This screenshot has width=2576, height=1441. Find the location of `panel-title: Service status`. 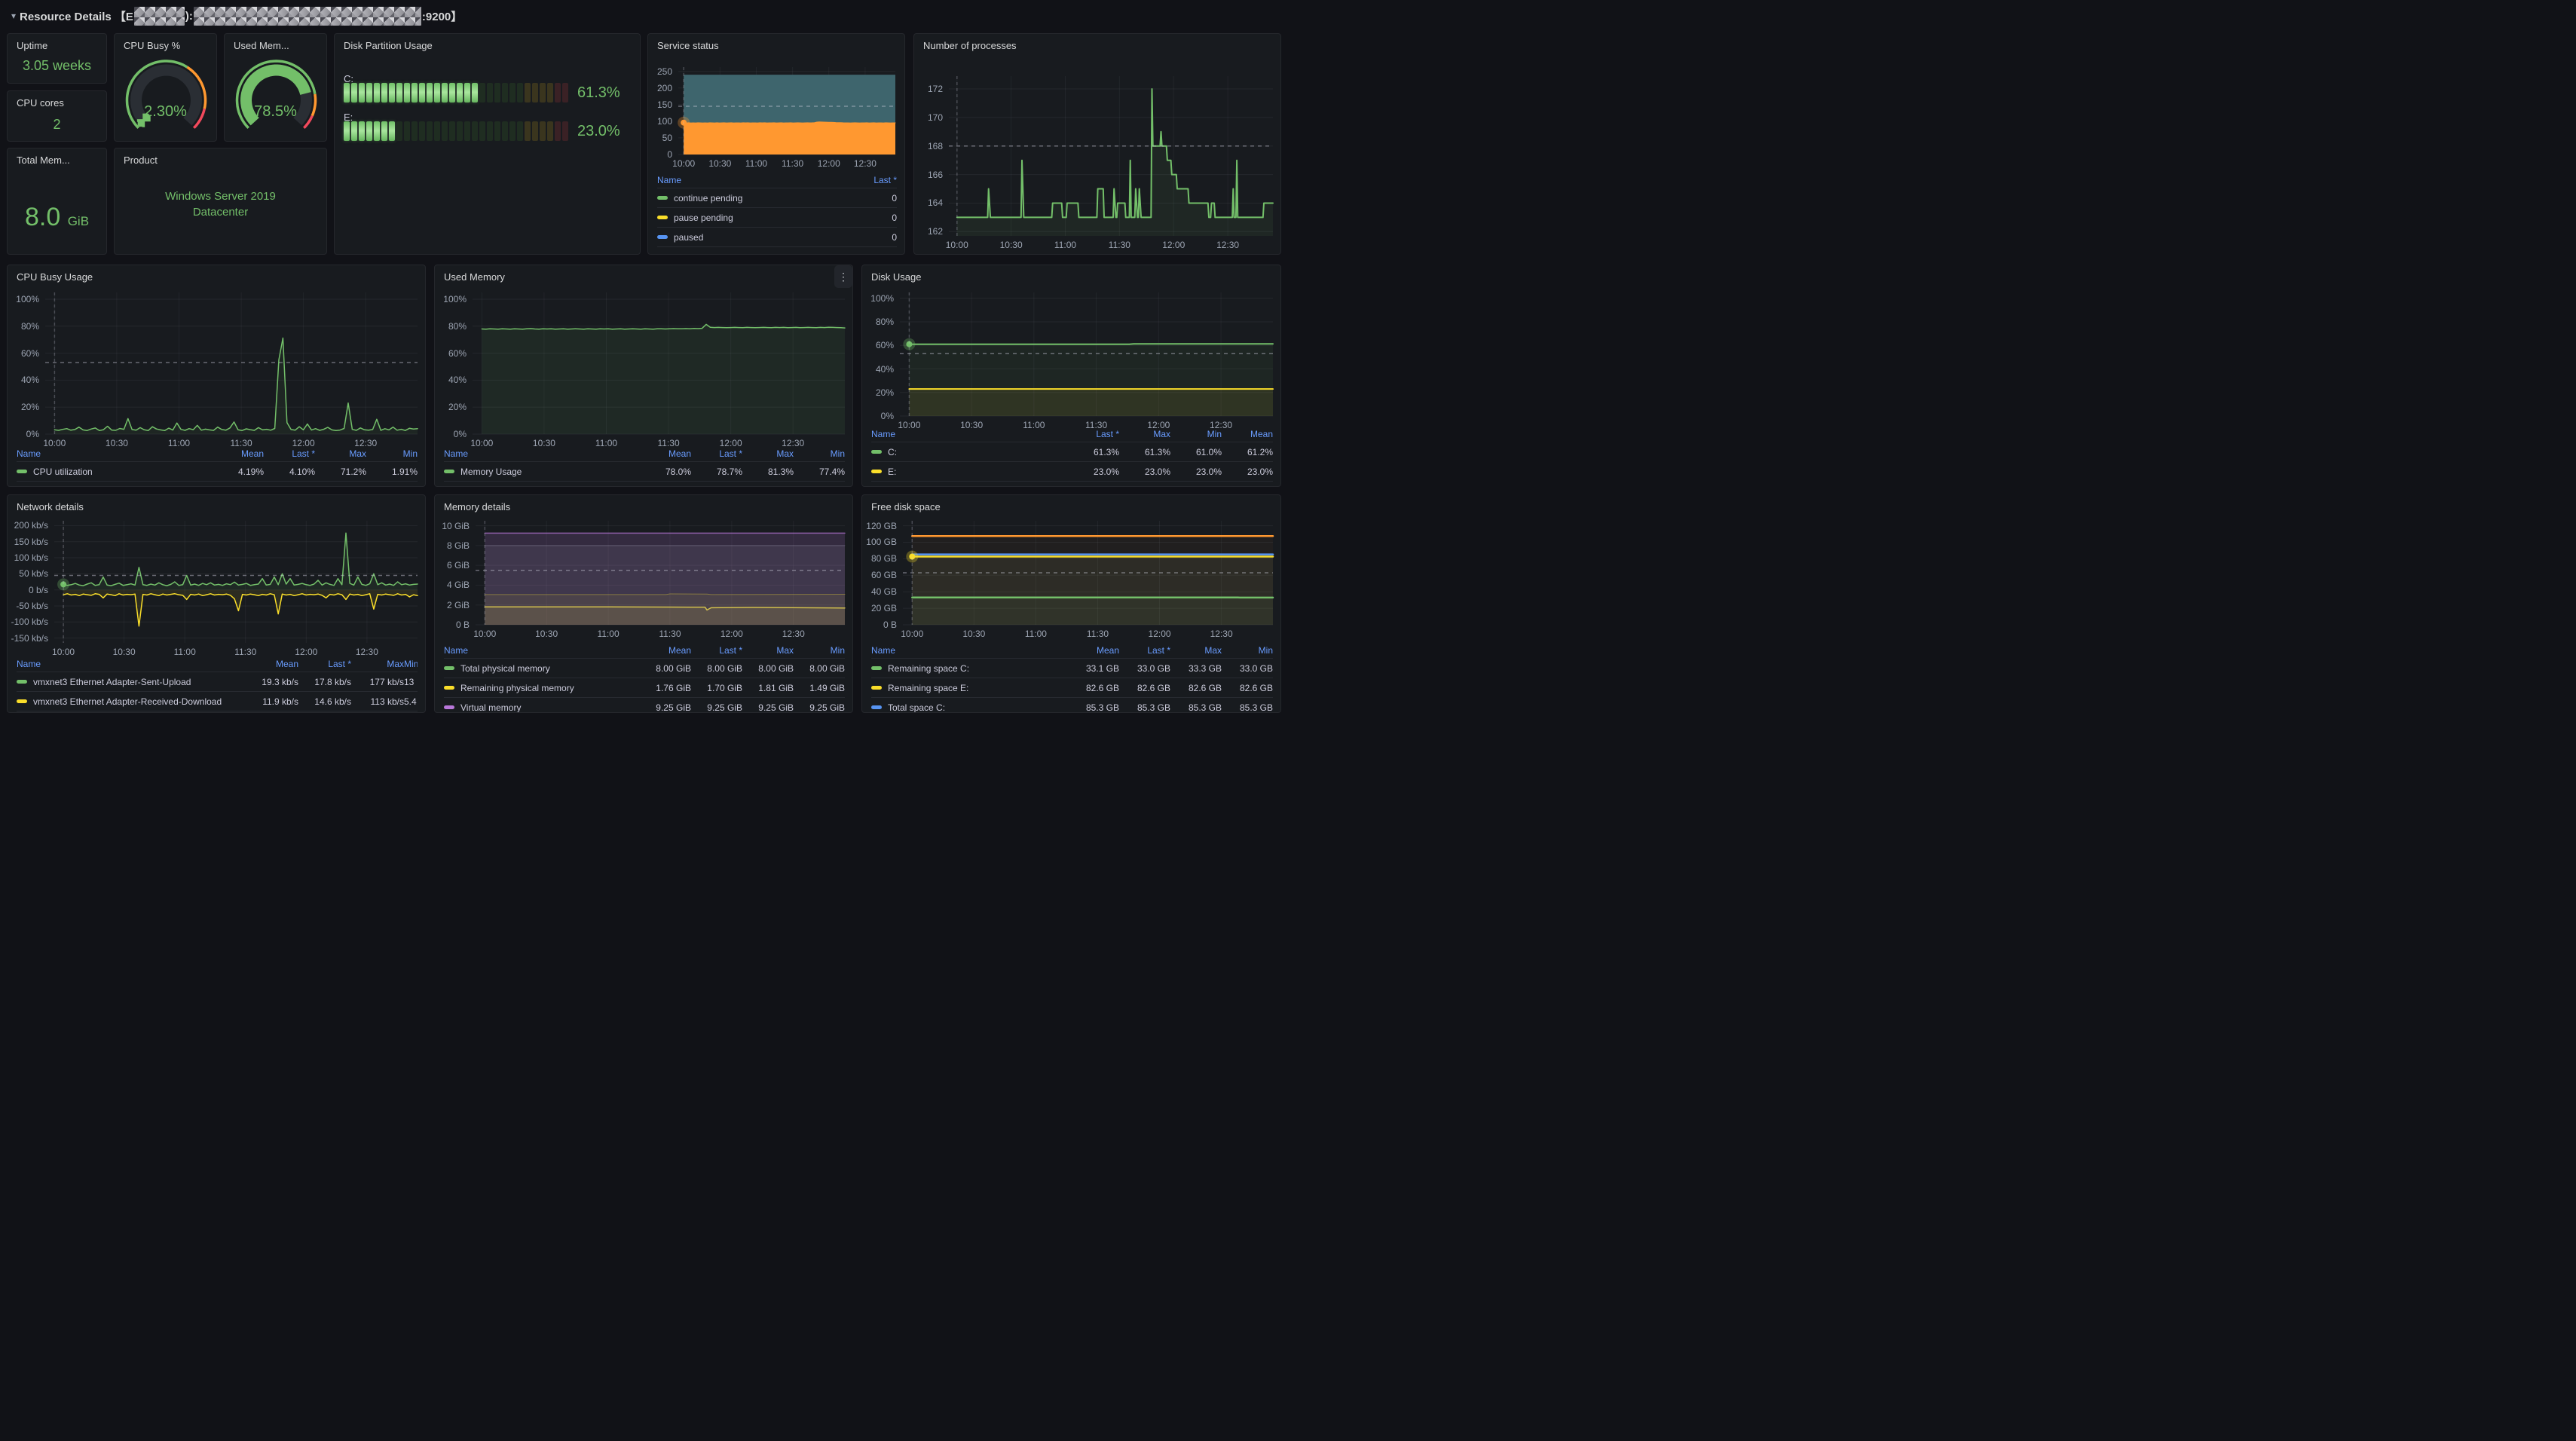

panel-title: Service status is located at coordinates (688, 45).